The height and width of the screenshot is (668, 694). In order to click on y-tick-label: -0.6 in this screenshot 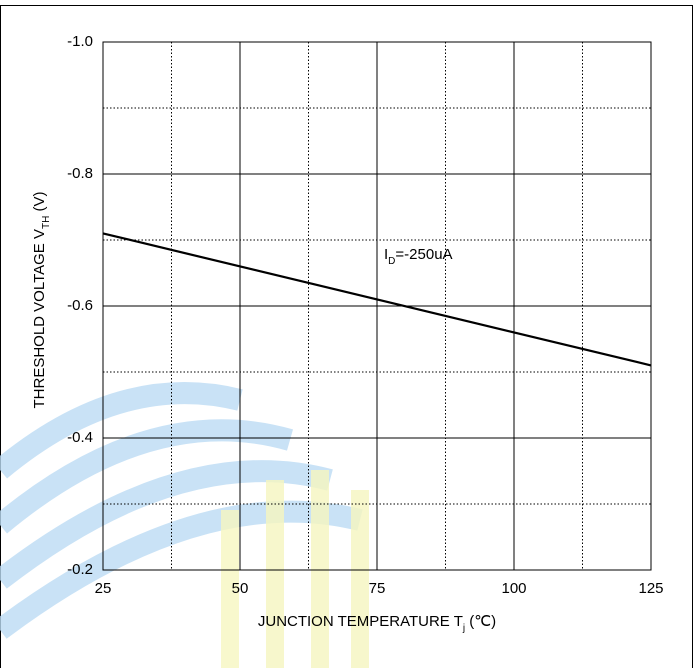, I will do `click(80, 305)`.